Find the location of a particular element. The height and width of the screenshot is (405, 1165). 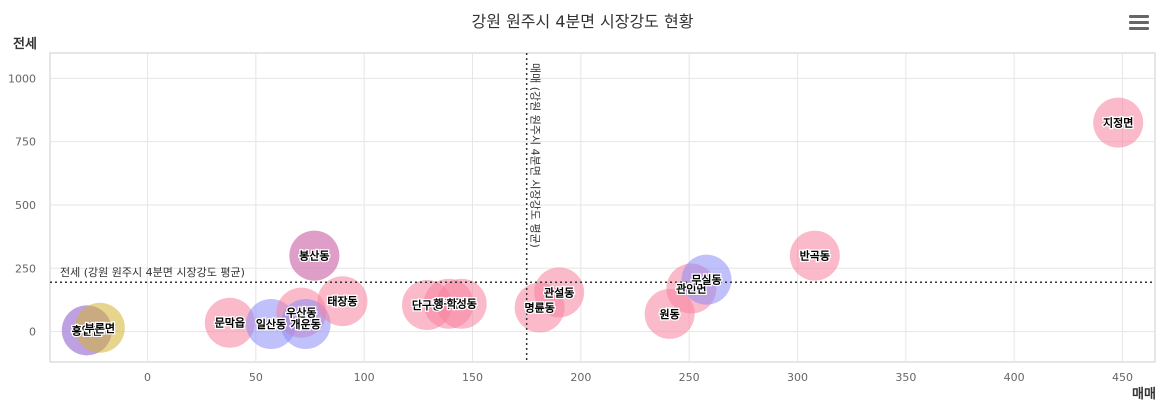

x-tick-label: 400 is located at coordinates (1014, 377).